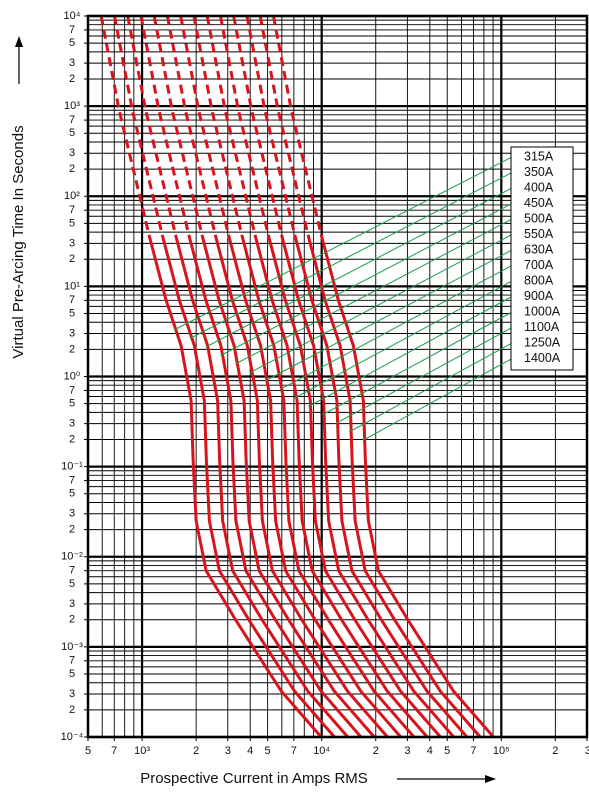 This screenshot has width=589, height=792. What do you see at coordinates (539, 265) in the screenshot?
I see `legend-label: 700A` at bounding box center [539, 265].